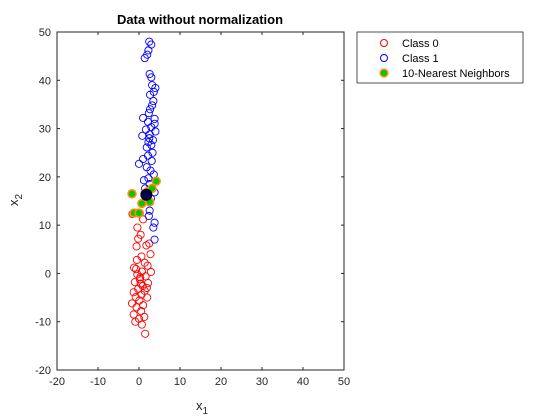 The image size is (560, 420). I want to click on x-axis-label: x1, so click(202, 407).